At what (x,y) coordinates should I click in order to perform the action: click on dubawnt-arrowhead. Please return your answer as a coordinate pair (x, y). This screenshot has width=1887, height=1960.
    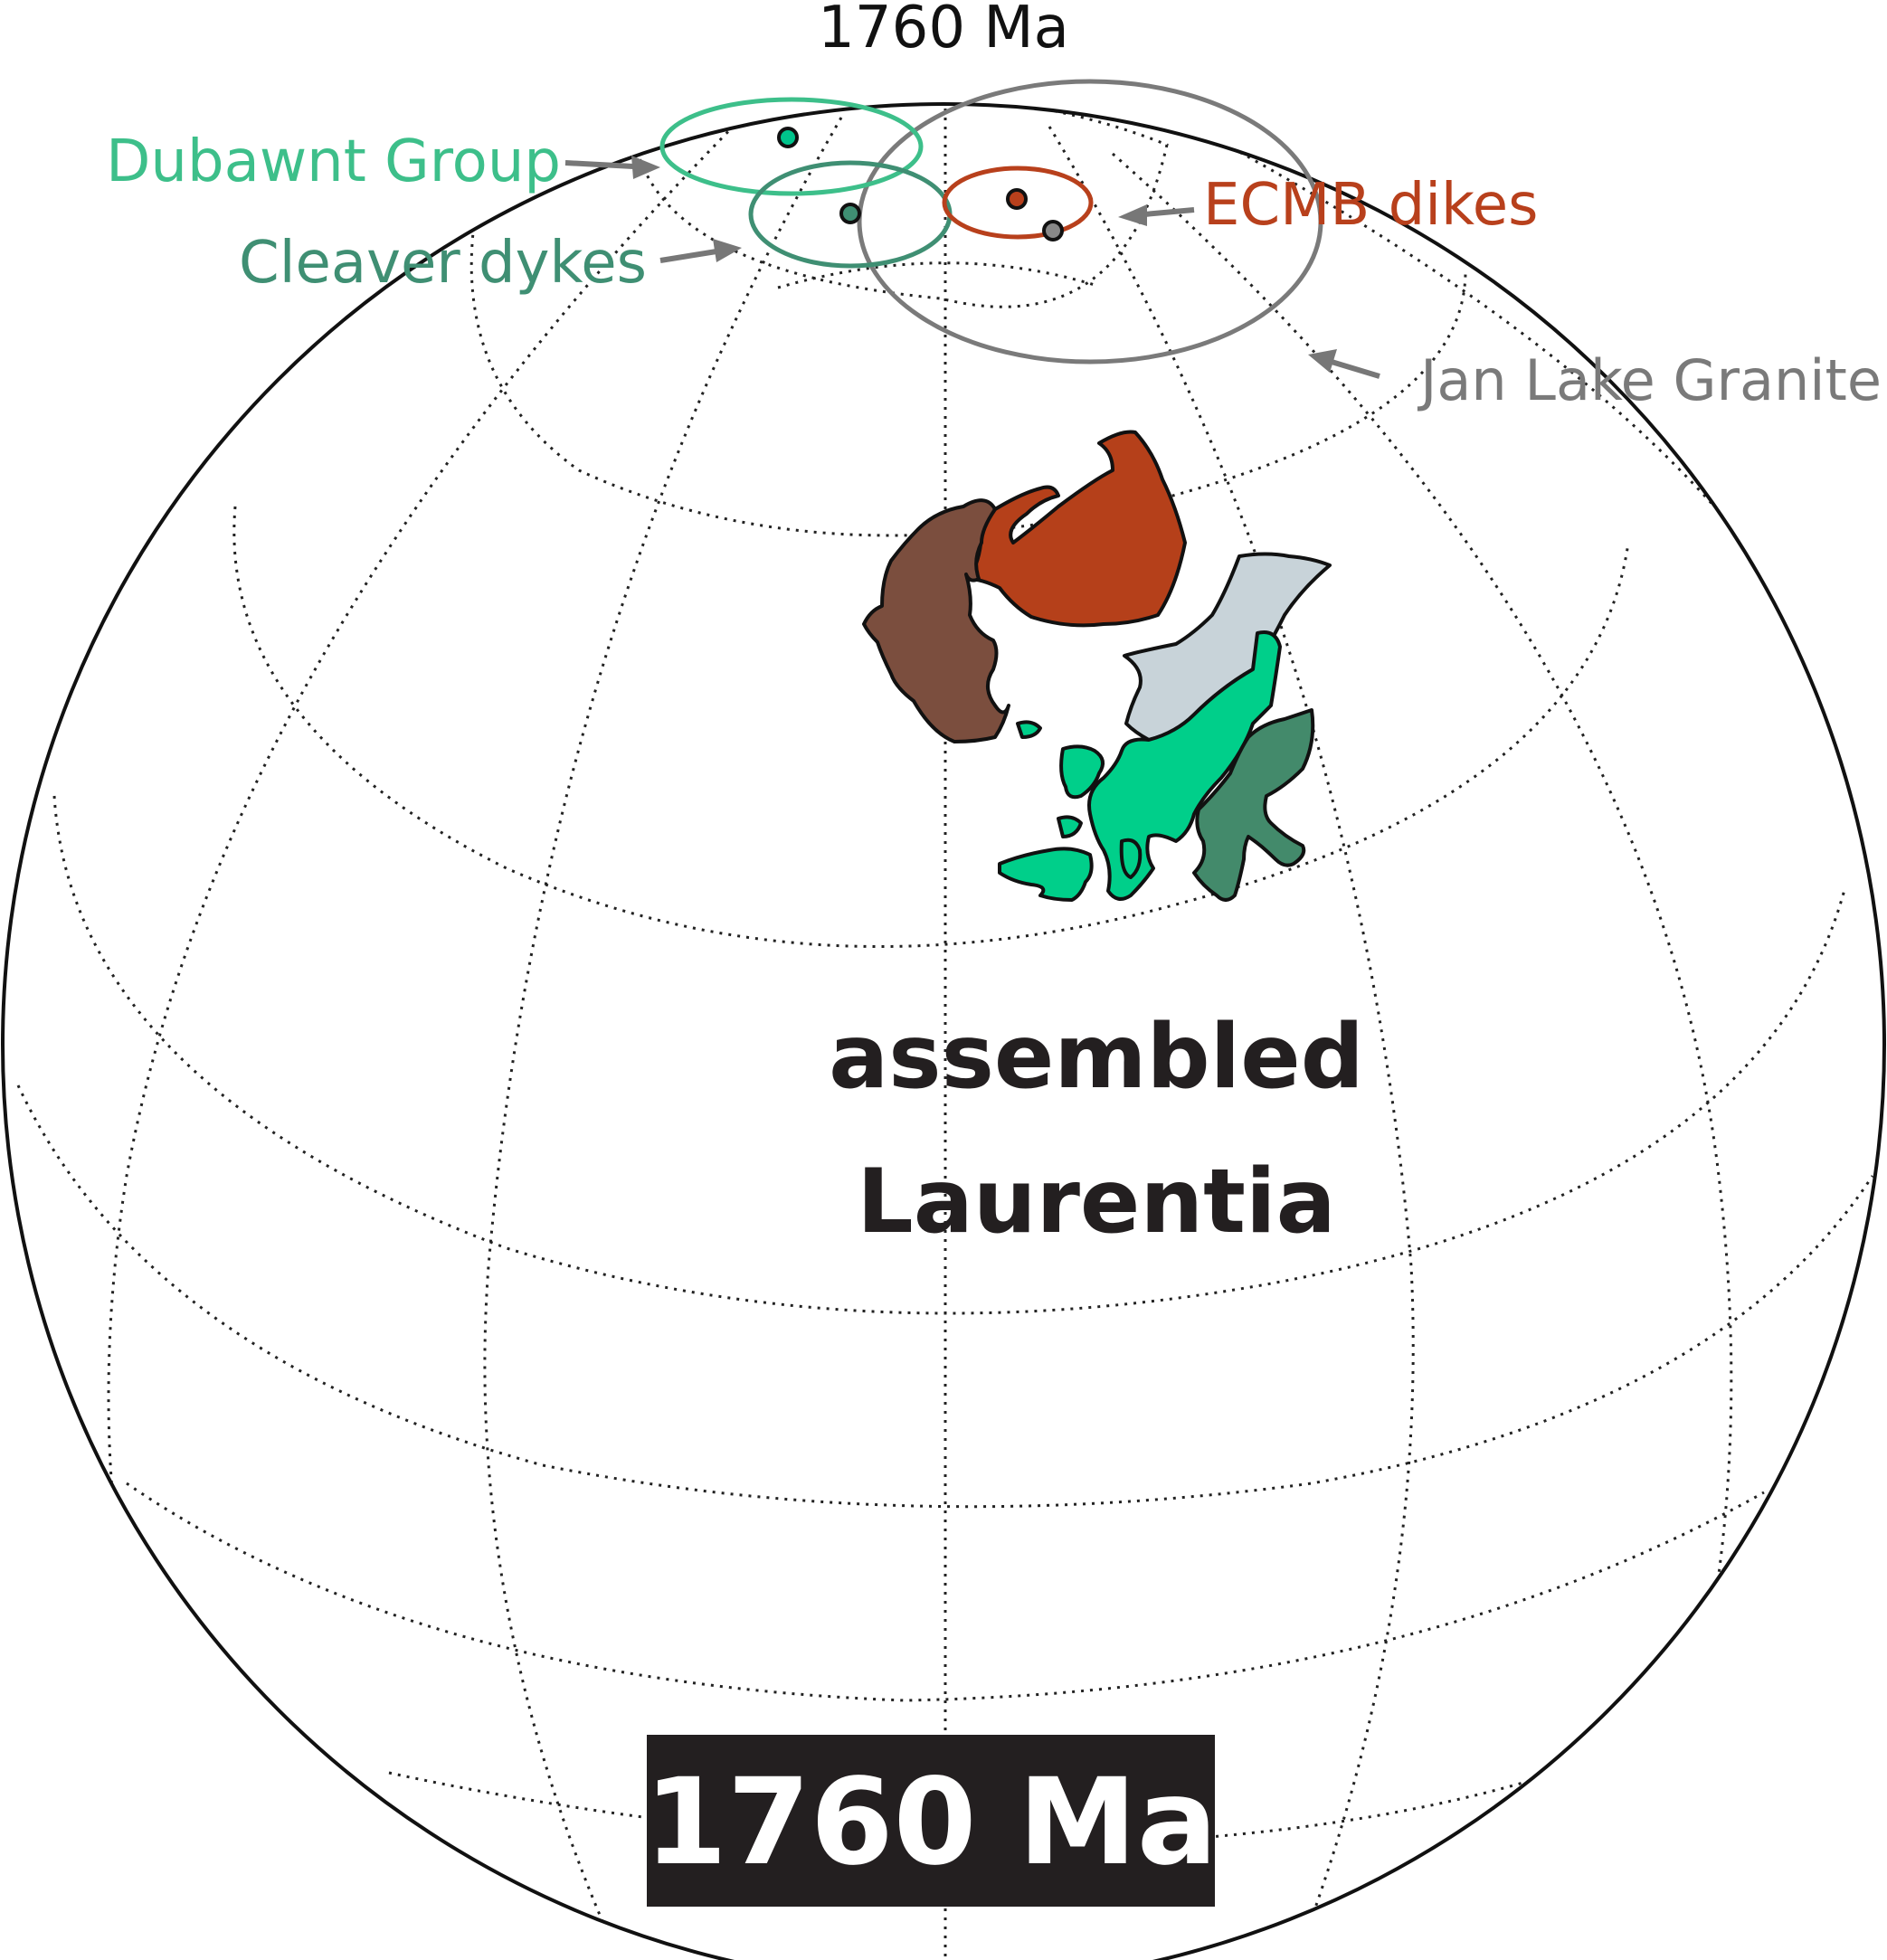
    Looking at the image, I should click on (645, 168).